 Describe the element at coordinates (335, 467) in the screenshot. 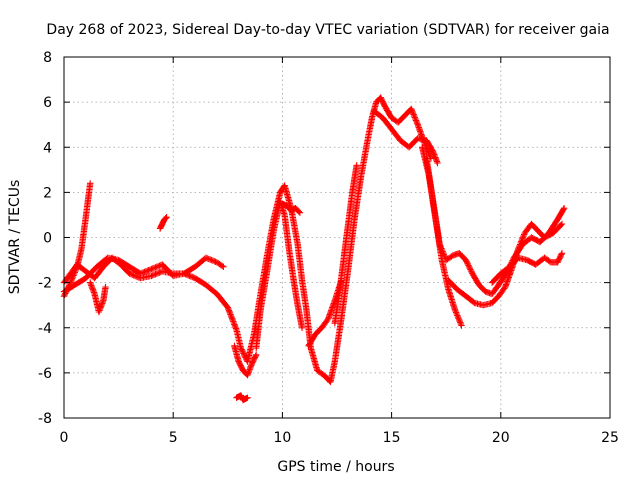

I see `x-axis-title: GPS time / hours` at that location.